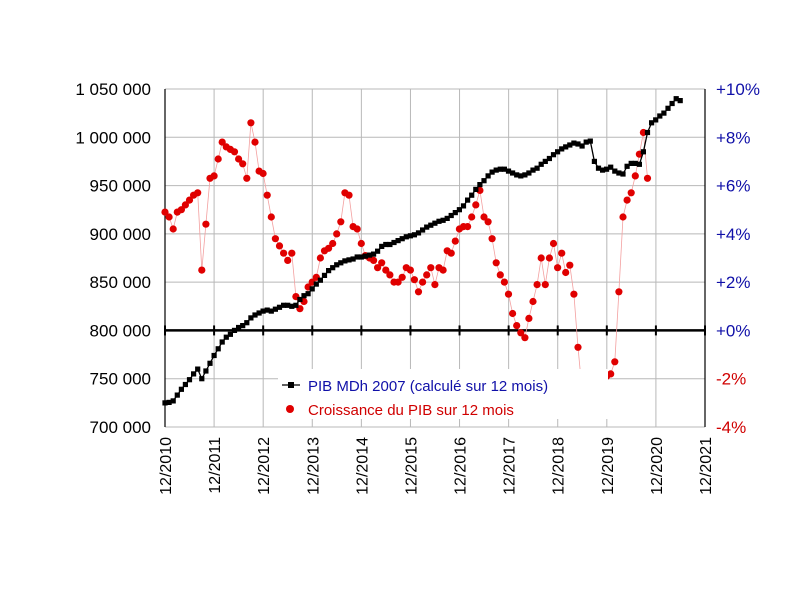 This screenshot has width=800, height=600. What do you see at coordinates (559, 466) in the screenshot?
I see `x-tick-label: 12/2018` at bounding box center [559, 466].